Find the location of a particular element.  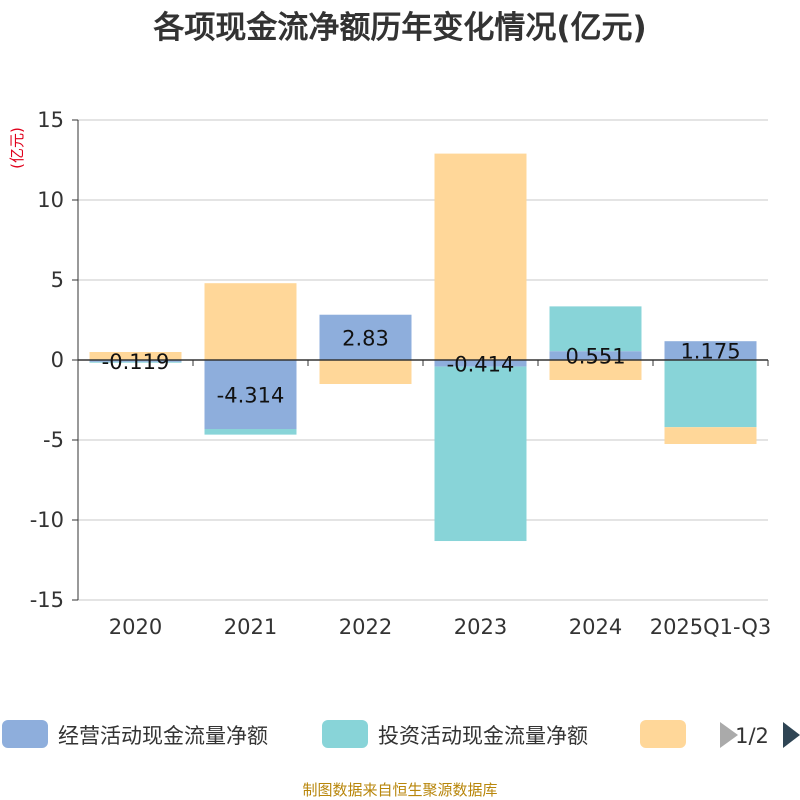

x-tick-label-2024: 2024 is located at coordinates (595, 627).